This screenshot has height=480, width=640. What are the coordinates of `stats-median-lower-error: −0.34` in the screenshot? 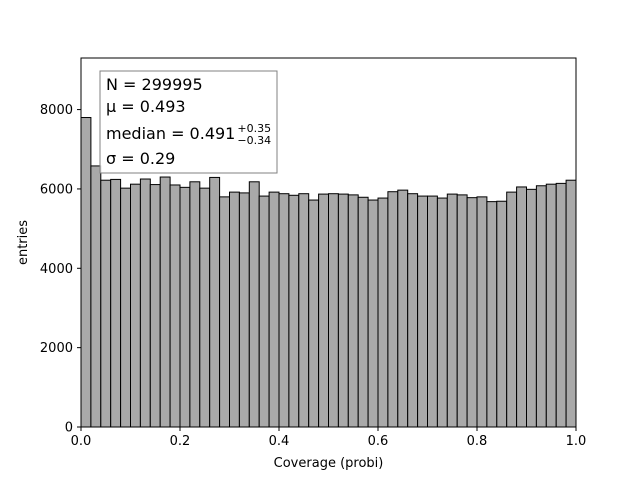 It's located at (254, 140).